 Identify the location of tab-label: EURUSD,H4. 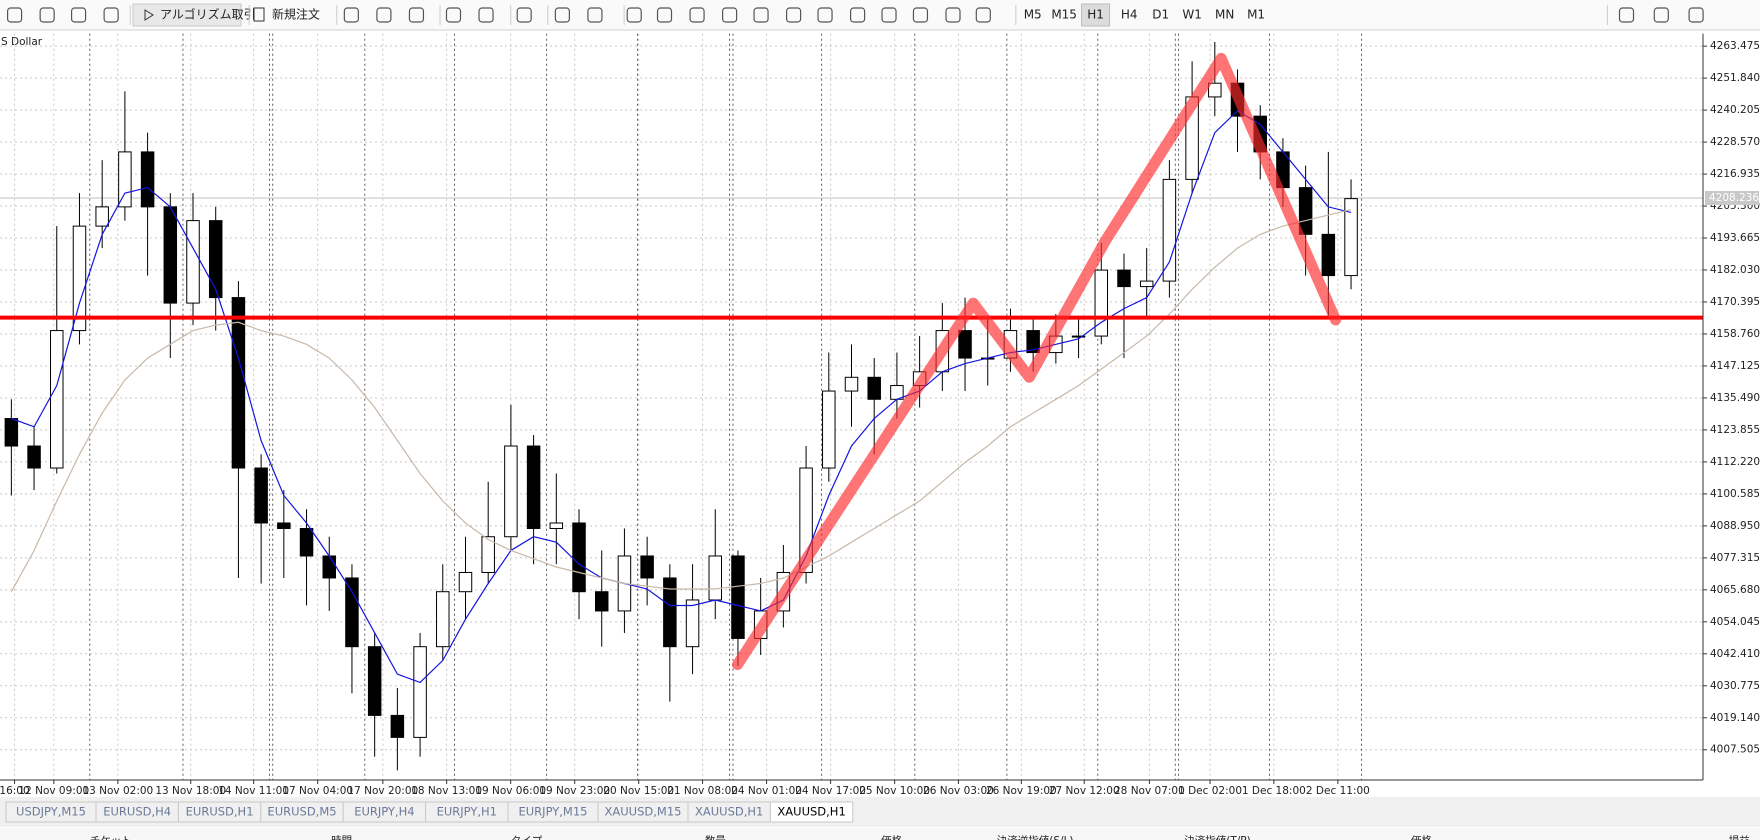
(137, 812).